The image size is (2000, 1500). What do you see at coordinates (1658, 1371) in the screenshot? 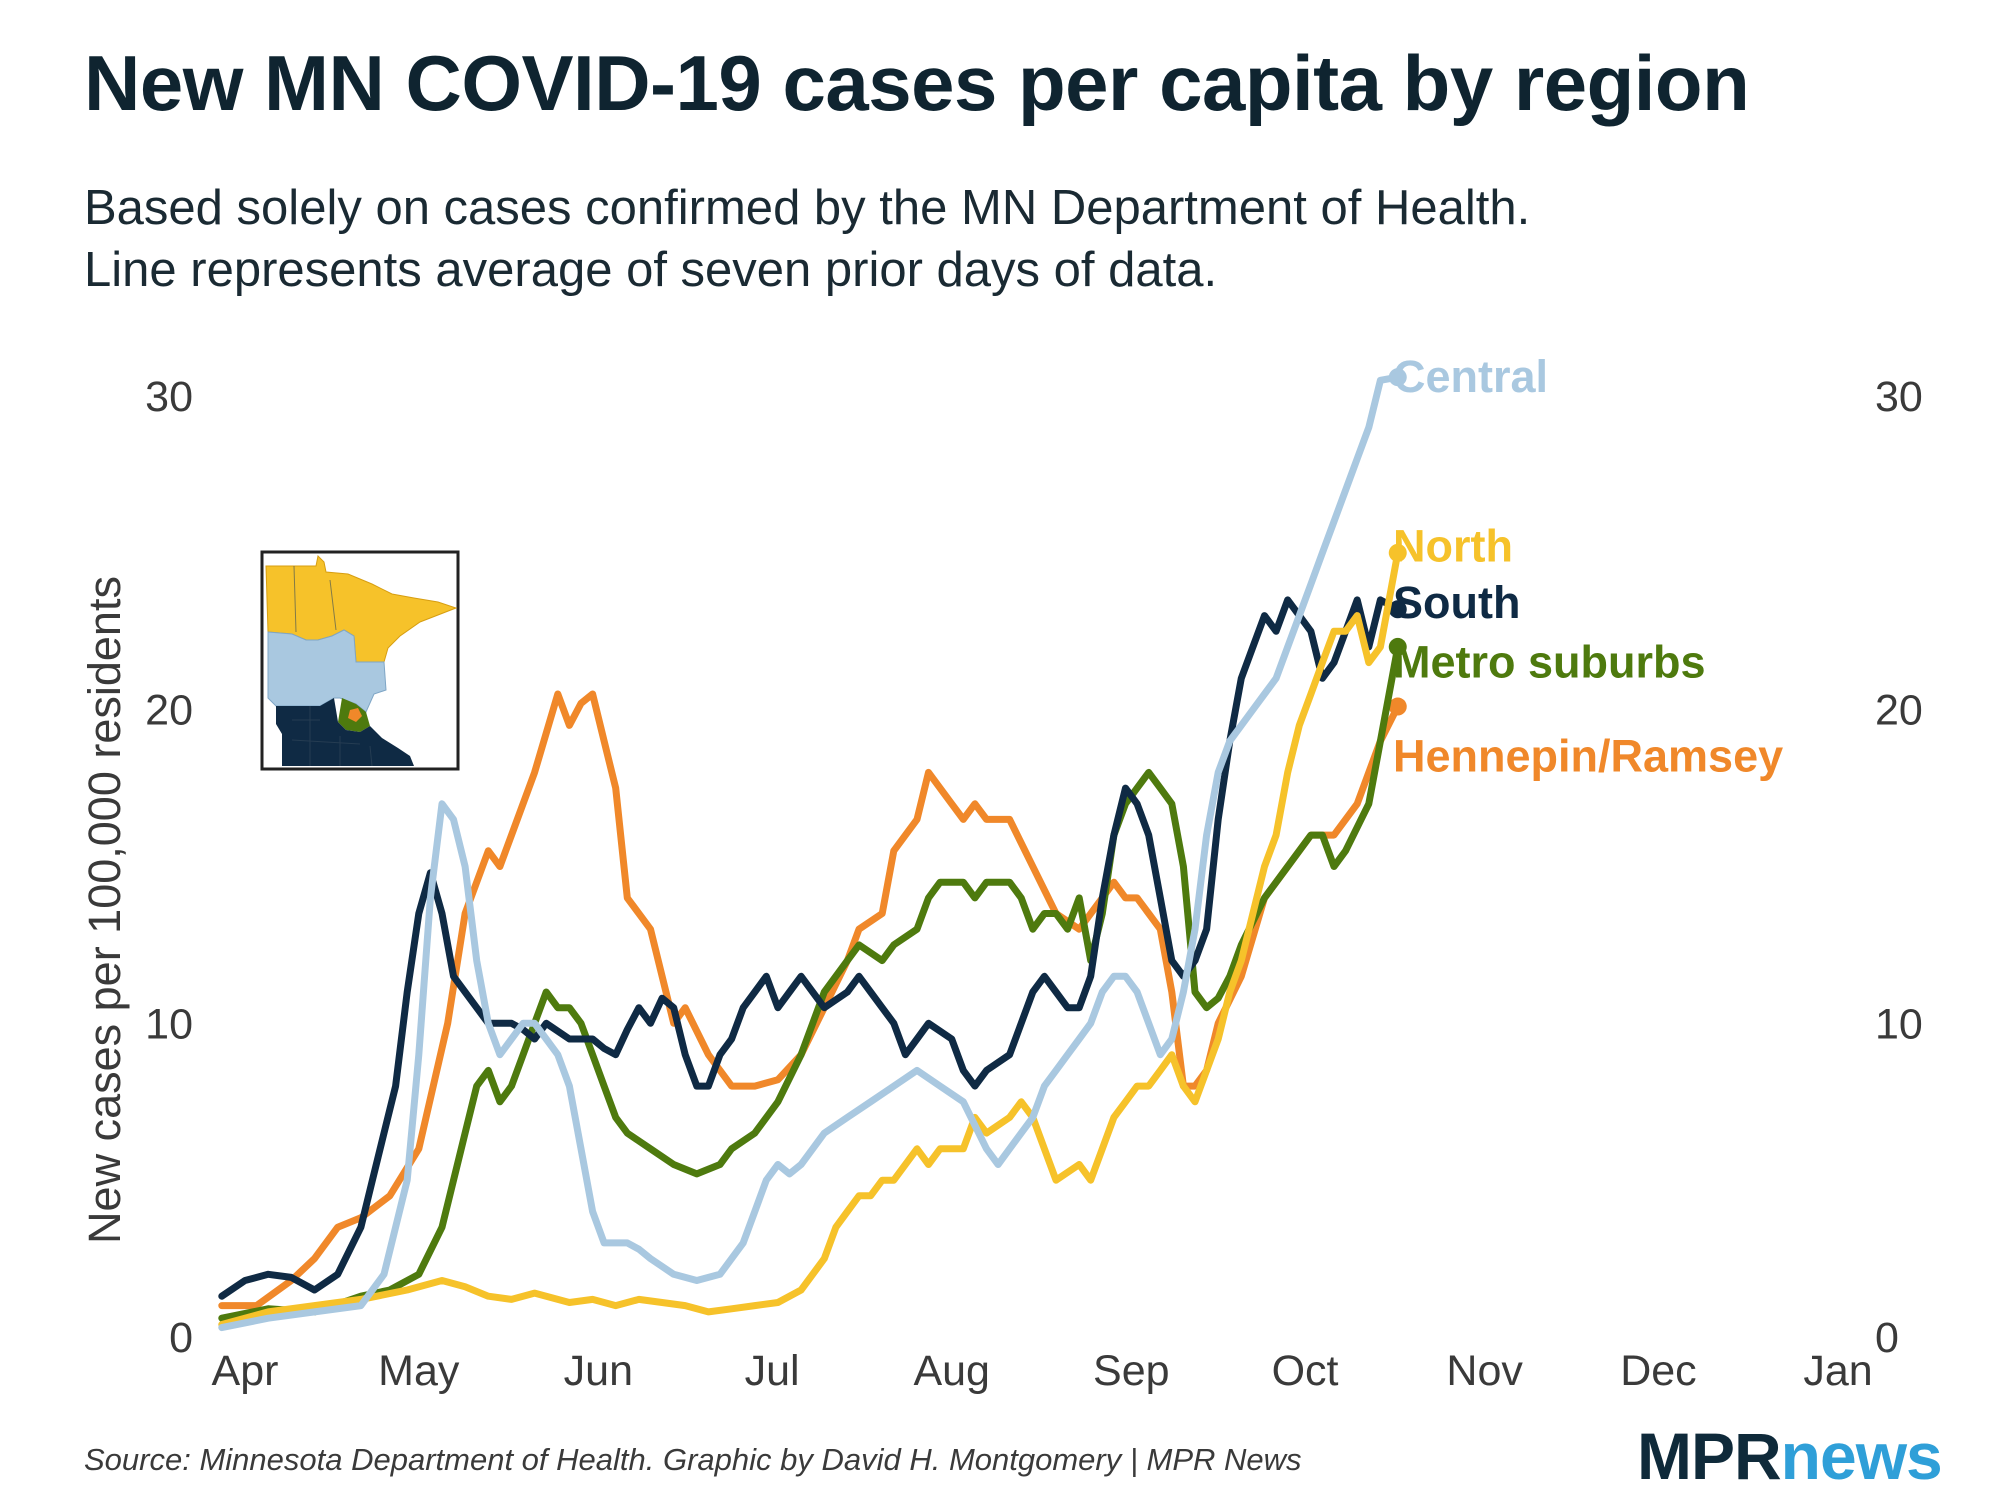
I see `x-tick-dec: Dec` at bounding box center [1658, 1371].